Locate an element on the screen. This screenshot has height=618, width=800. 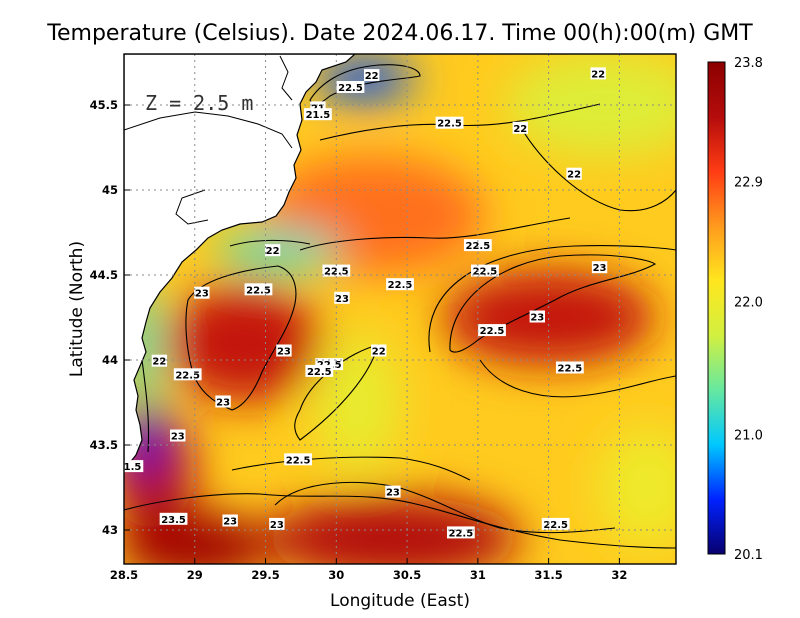
x-tick-label: 32 is located at coordinates (619, 575).